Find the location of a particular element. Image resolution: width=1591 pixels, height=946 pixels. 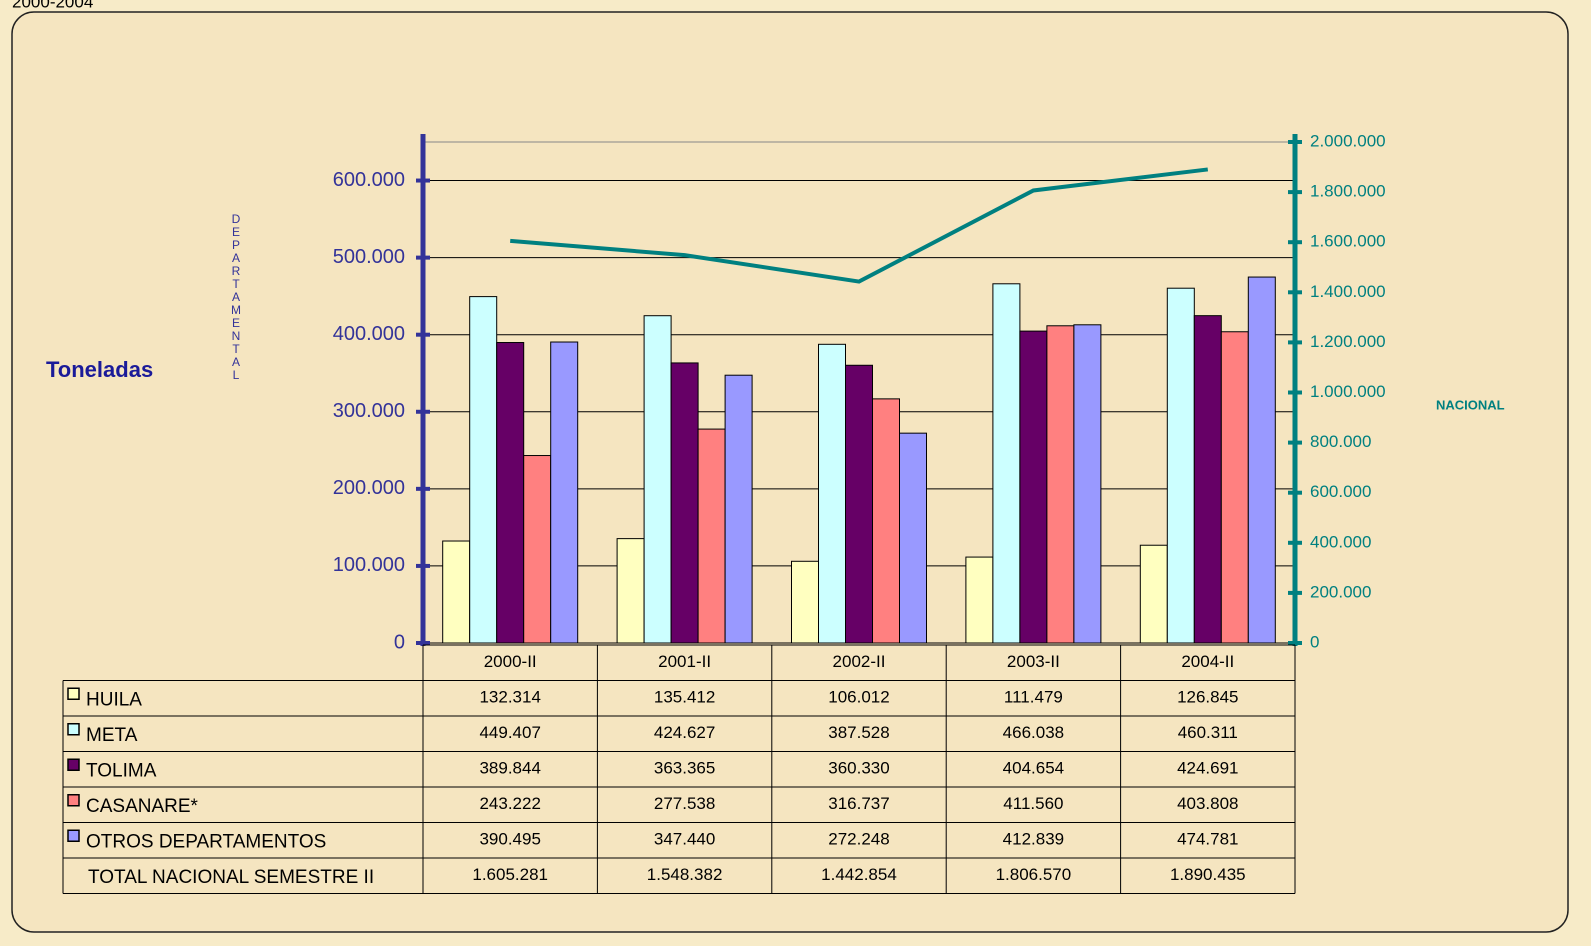

subtitle: 2000-2004 is located at coordinates (52, 5).